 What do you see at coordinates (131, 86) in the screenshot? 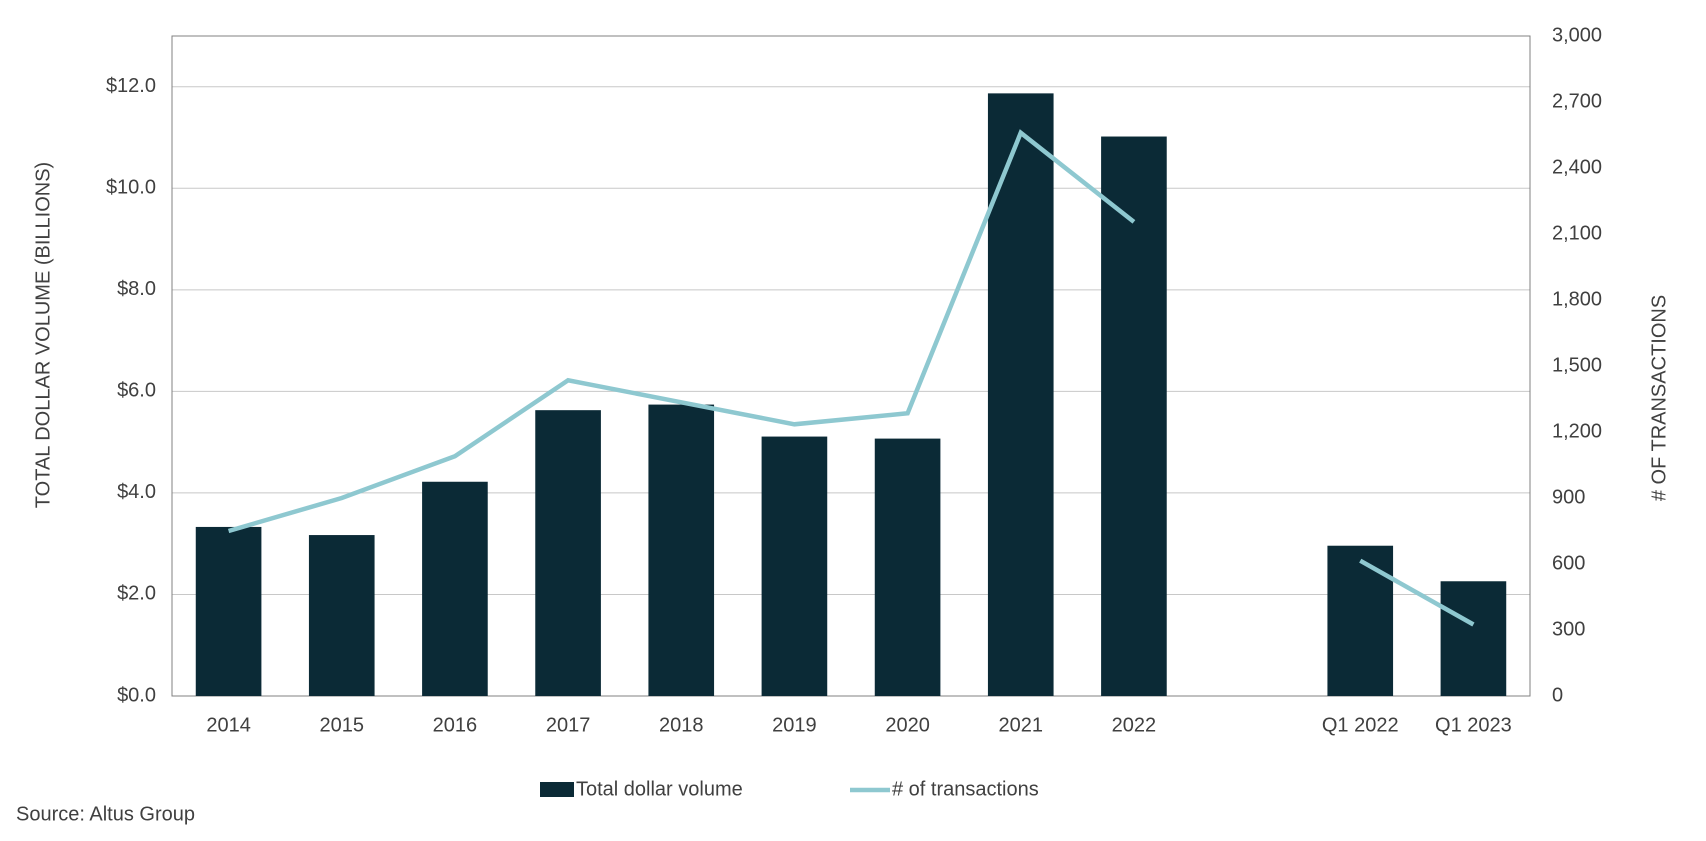
I see `y-tick-label: $12.0` at bounding box center [131, 86].